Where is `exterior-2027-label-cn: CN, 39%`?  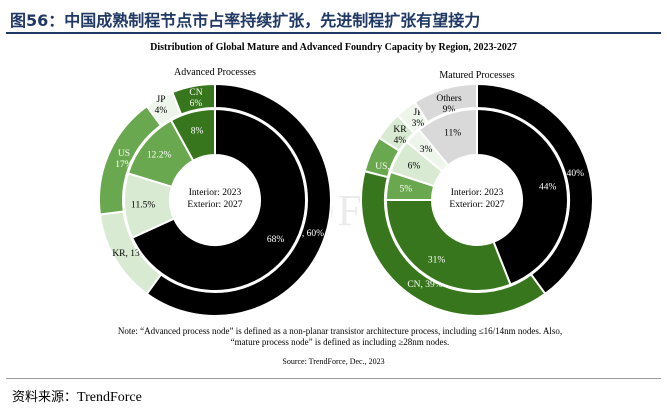 exterior-2027-label-cn: CN, 39% is located at coordinates (424, 285).